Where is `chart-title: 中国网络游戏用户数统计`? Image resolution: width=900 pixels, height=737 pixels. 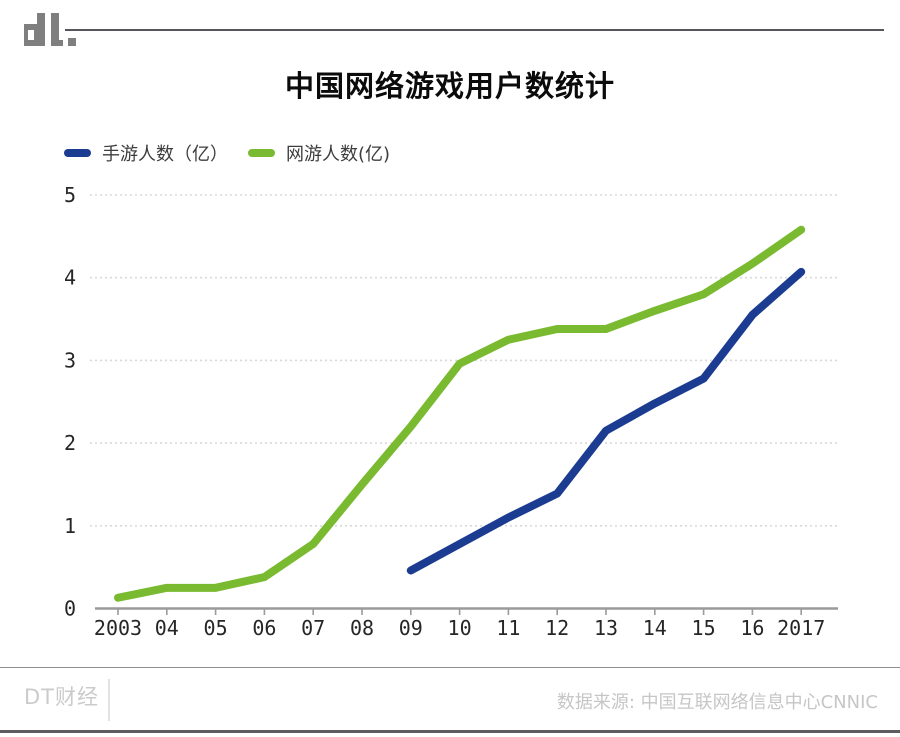 chart-title: 中国网络游戏用户数统计 is located at coordinates (449, 86).